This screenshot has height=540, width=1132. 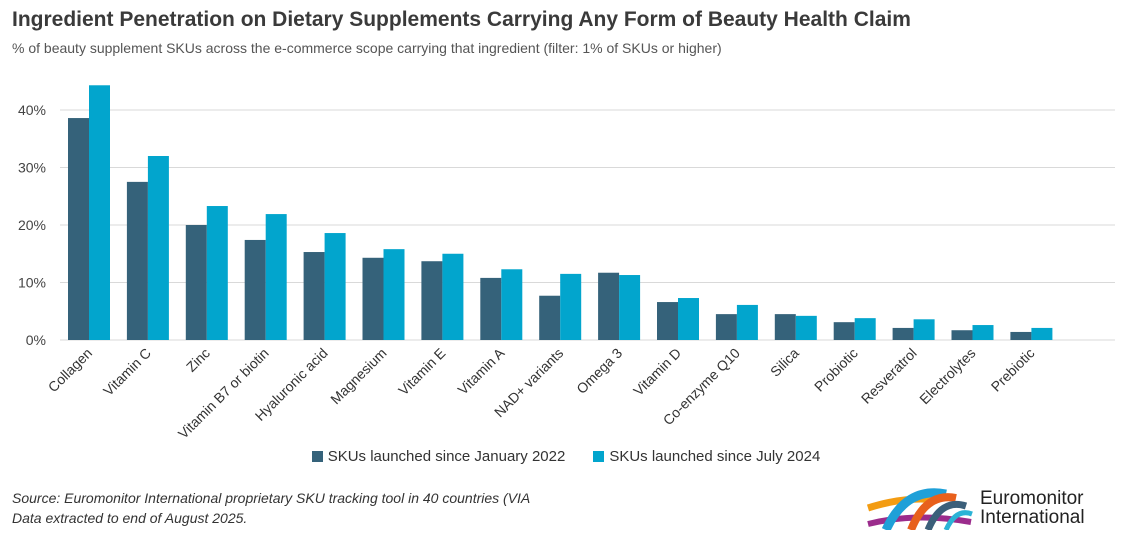 I want to click on x-tick-label: Vitamin E, so click(x=422, y=372).